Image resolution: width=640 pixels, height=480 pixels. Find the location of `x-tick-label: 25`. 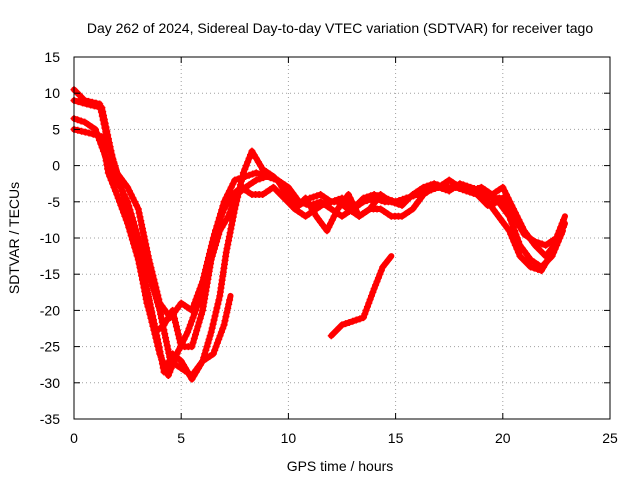

x-tick-label: 25 is located at coordinates (610, 438).